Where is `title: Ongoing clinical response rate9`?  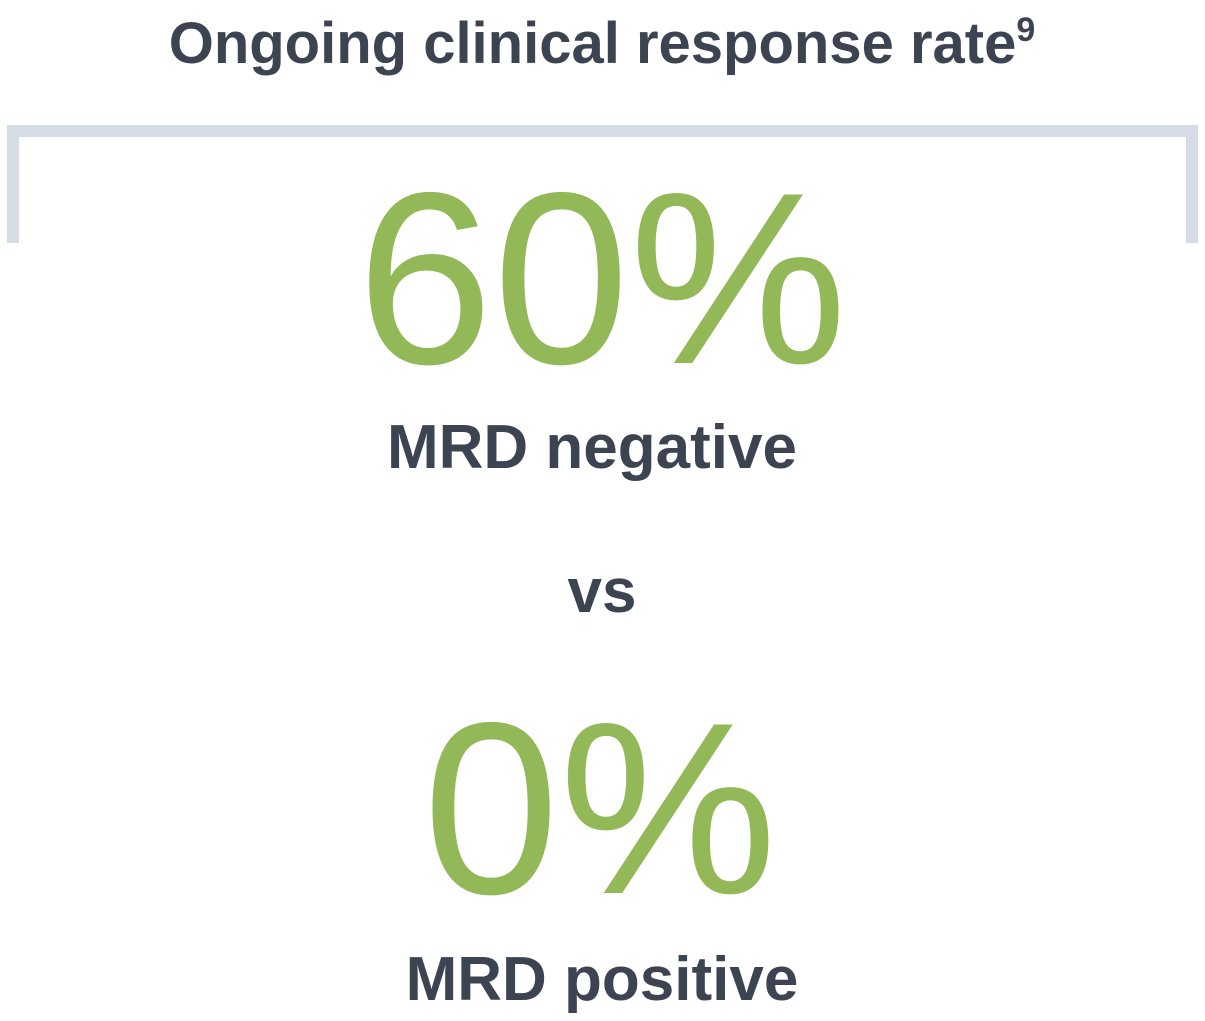
title: Ongoing clinical response rate9 is located at coordinates (602, 43).